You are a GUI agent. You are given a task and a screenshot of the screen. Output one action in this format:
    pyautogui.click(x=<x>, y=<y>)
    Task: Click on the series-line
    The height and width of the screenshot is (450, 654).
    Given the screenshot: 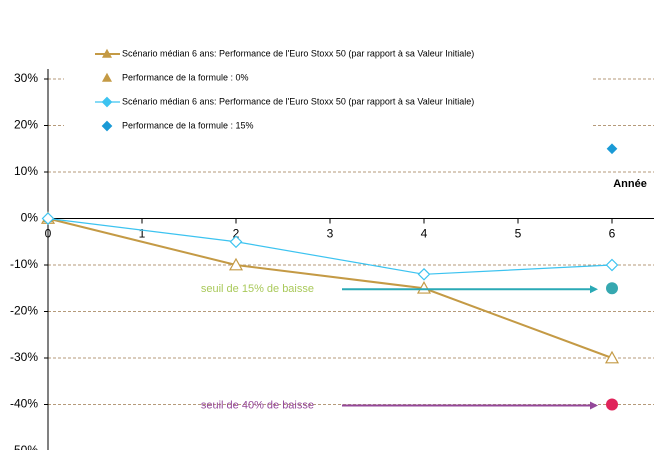 What is the action you would take?
    pyautogui.click(x=330, y=246)
    